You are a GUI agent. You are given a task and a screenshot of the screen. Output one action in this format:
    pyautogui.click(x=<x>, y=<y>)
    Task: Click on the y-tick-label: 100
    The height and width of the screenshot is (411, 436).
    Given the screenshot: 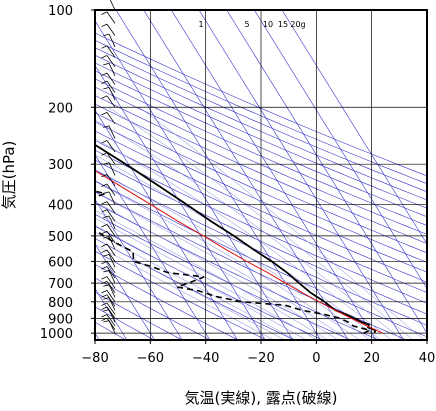 What is the action you would take?
    pyautogui.click(x=60, y=11)
    